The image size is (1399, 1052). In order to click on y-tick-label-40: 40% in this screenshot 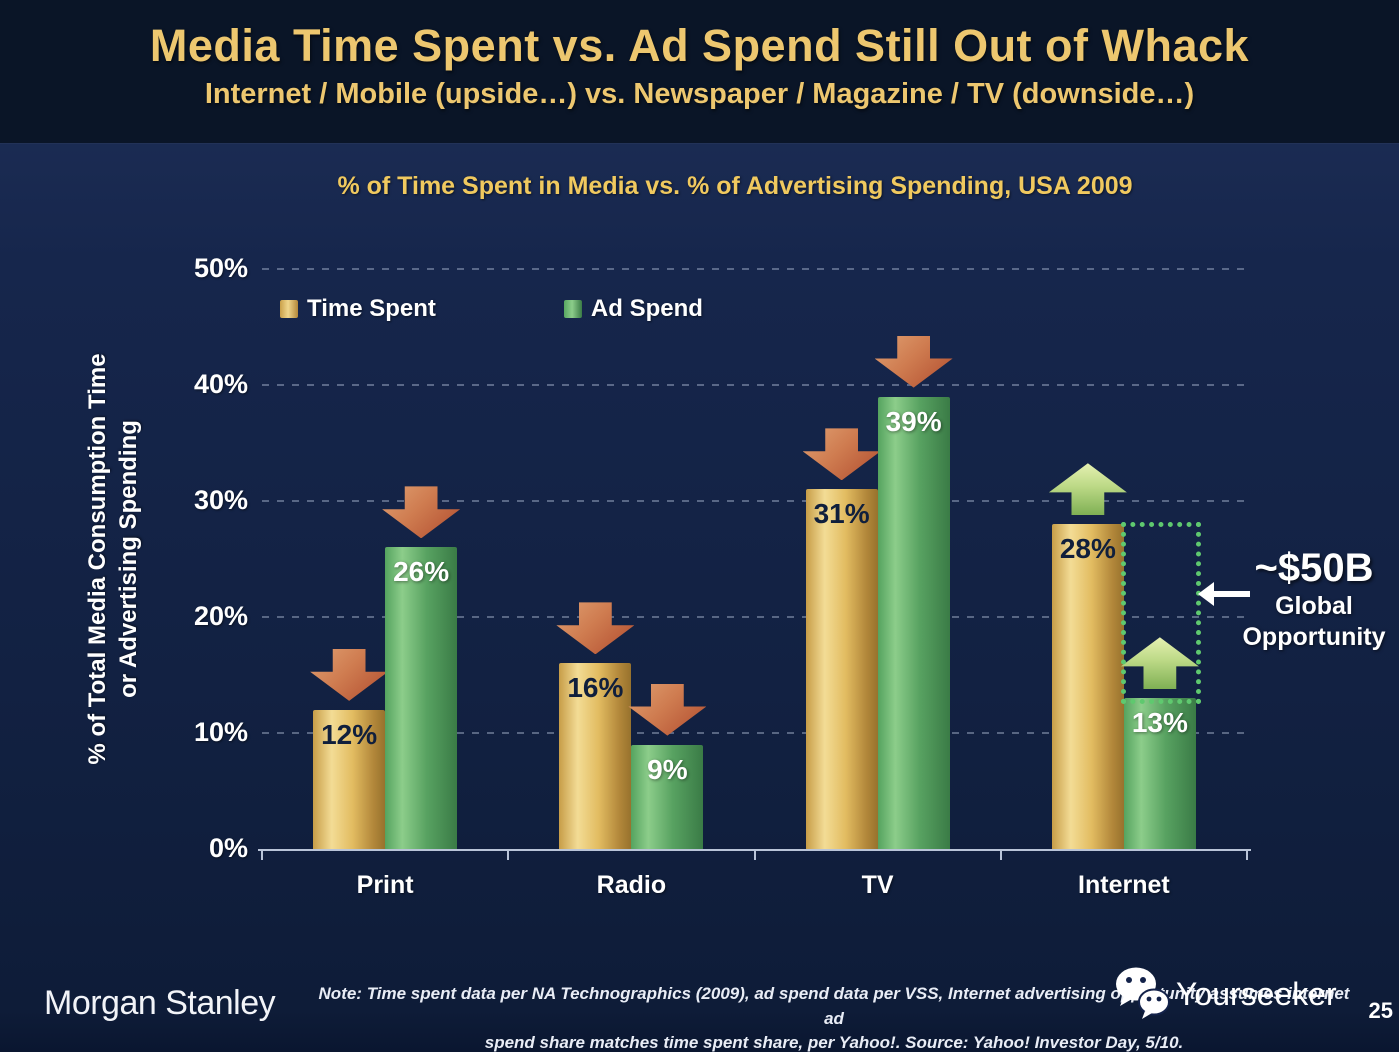, I will do `click(220, 384)`.